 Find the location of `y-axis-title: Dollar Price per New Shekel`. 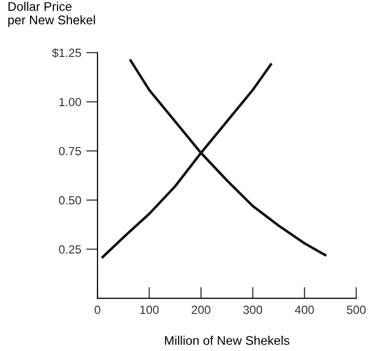

y-axis-title: Dollar Price per New Shekel is located at coordinates (51, 14).